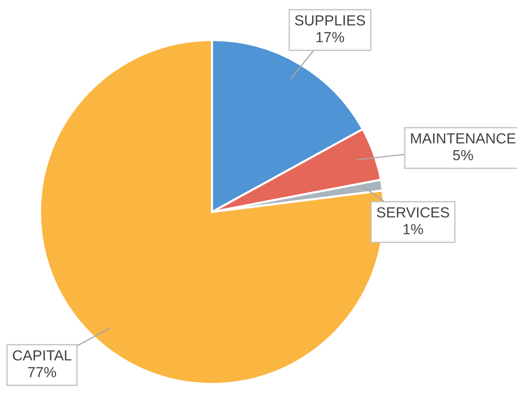 This screenshot has height=408, width=517. What do you see at coordinates (463, 138) in the screenshot?
I see `slice-label: MAINTENANCE` at bounding box center [463, 138].